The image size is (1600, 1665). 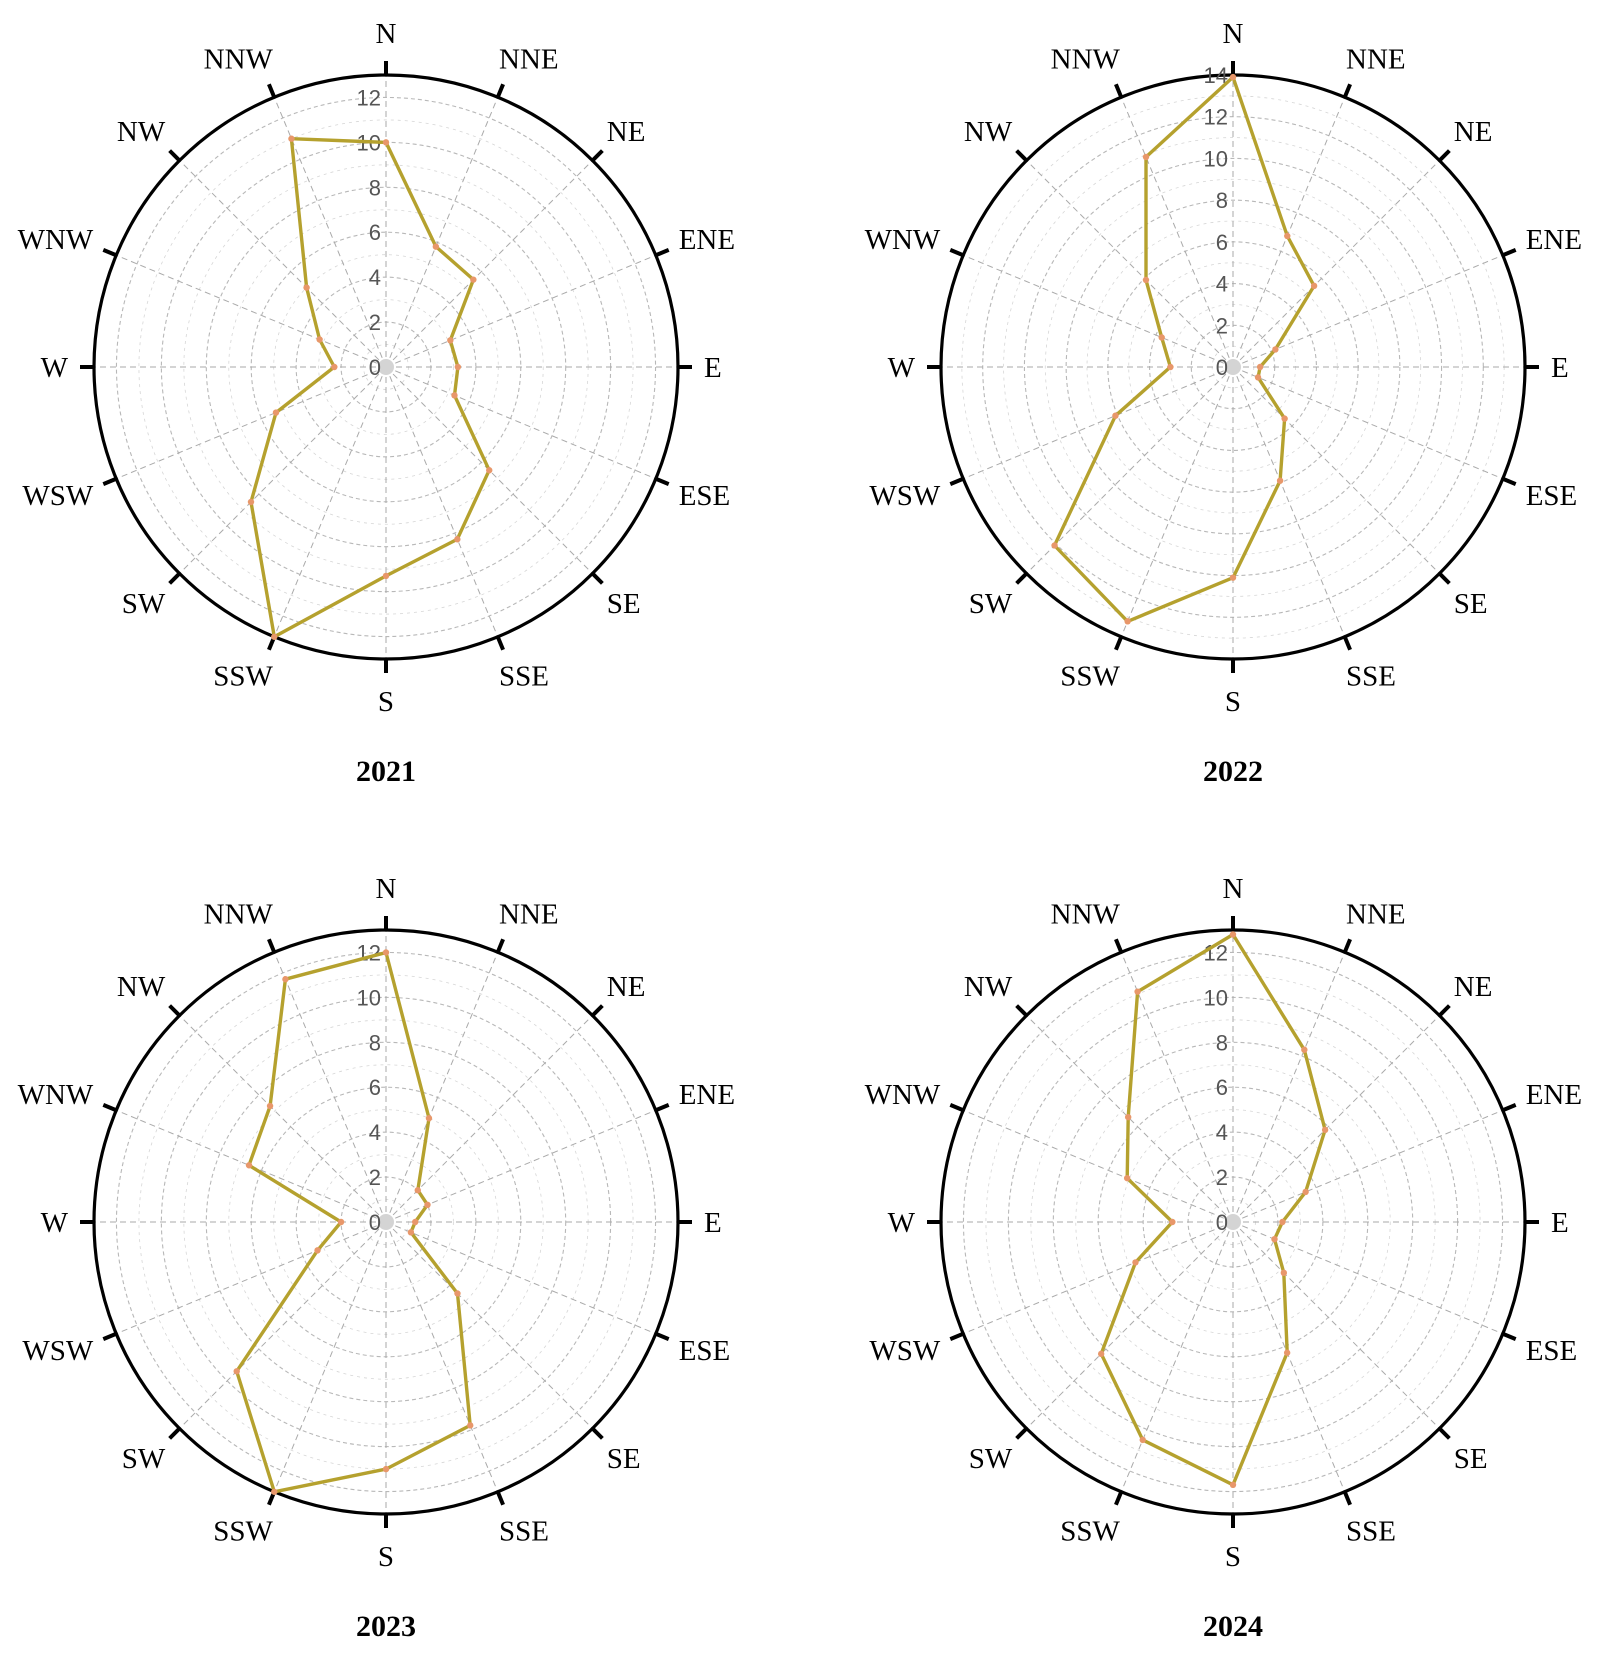 I want to click on radial-tick-label: 10, so click(x=1216, y=158).